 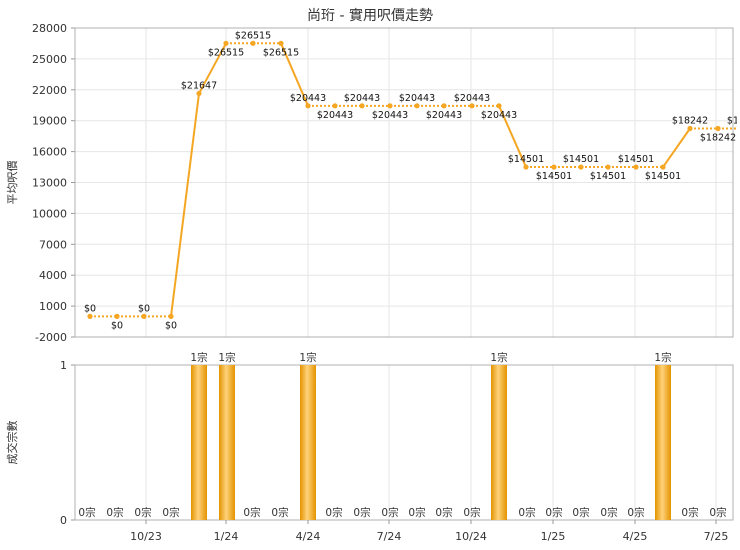 I want to click on chart-title: 尚珩 - 實用呎價走勢, so click(x=370, y=15).